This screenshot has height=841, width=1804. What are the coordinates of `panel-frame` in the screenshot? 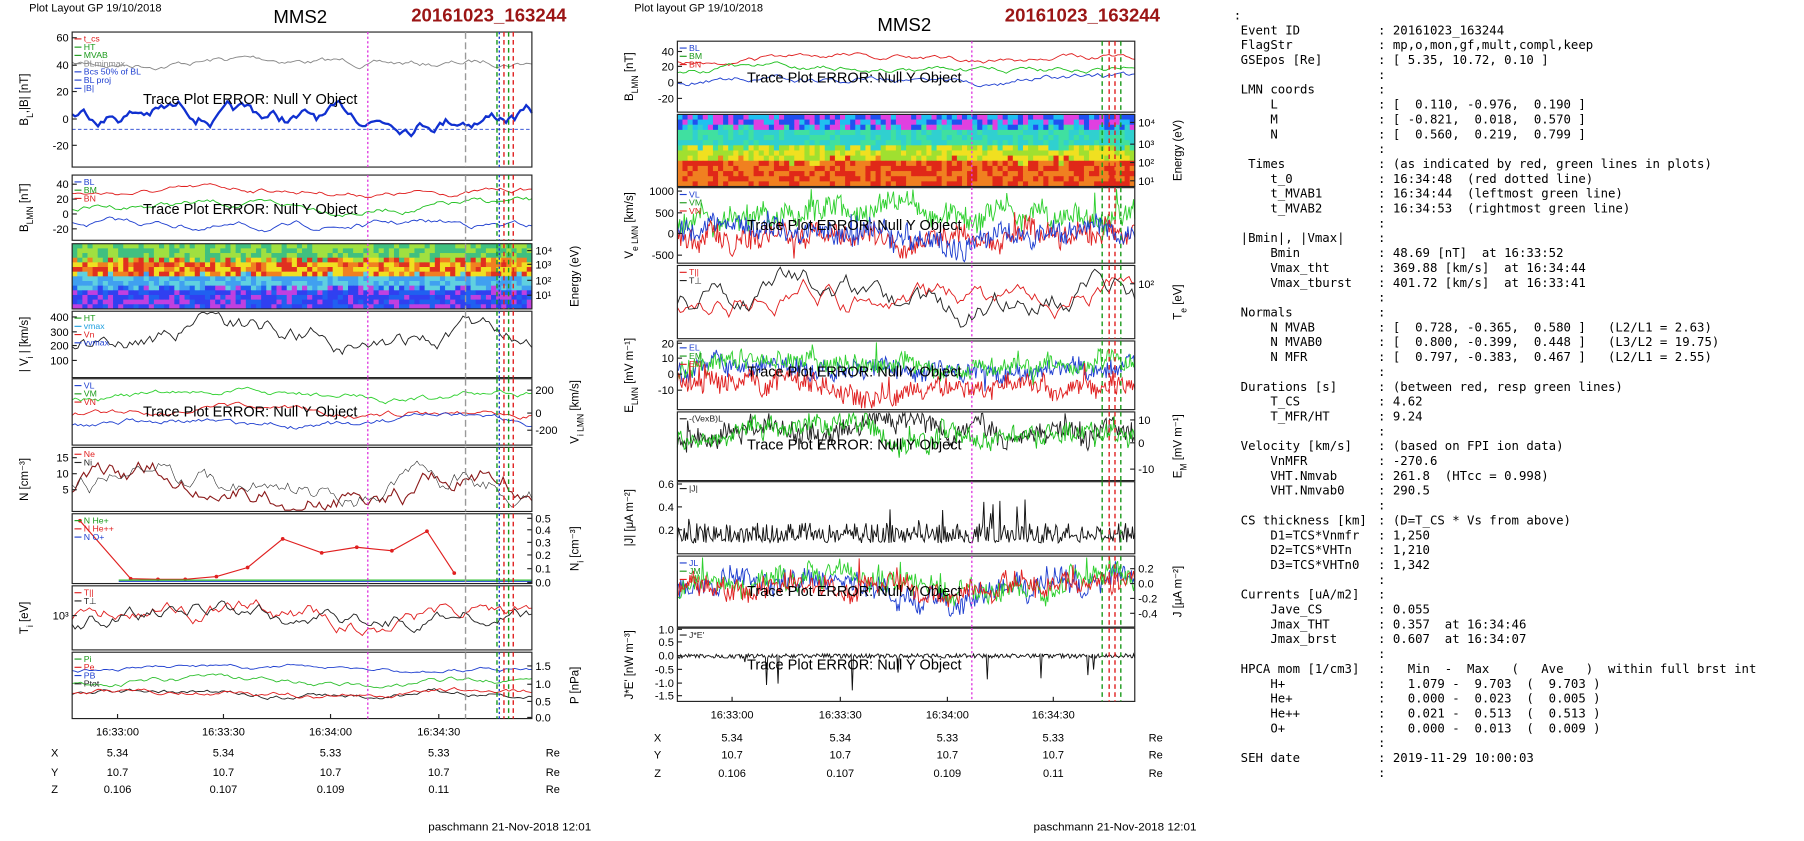 It's located at (906, 375).